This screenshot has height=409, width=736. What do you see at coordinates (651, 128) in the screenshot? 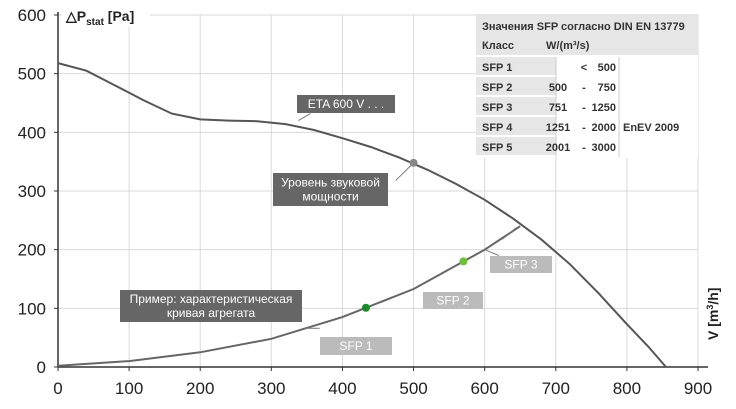
I see `table-cell: EnEV 2009` at bounding box center [651, 128].